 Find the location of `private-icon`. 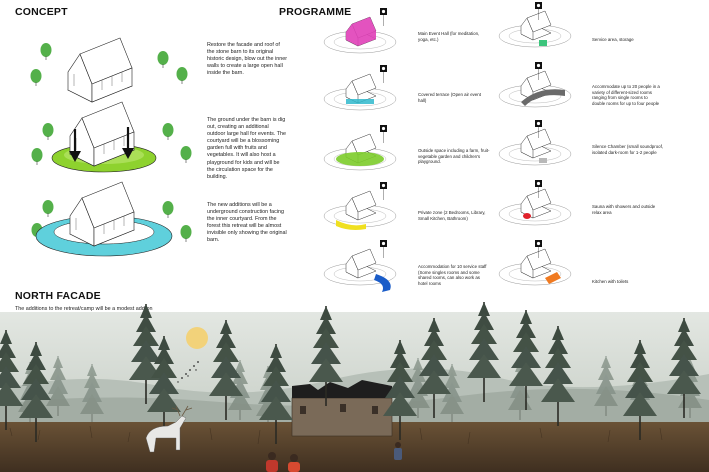

private-icon is located at coordinates (383, 185).